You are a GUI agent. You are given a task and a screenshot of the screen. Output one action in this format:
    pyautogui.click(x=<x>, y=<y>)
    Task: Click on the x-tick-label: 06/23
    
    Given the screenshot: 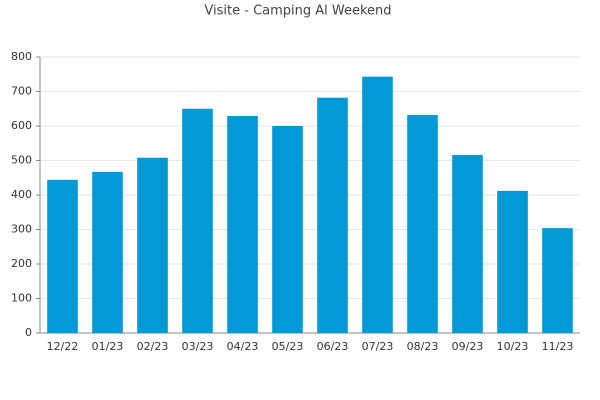 What is the action you would take?
    pyautogui.click(x=333, y=346)
    